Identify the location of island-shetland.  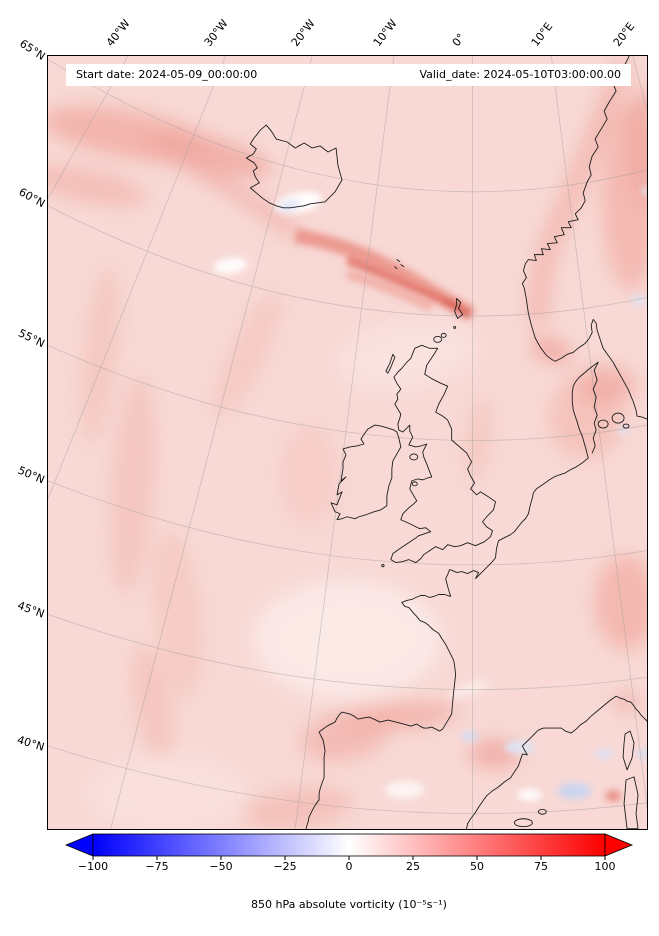
(459, 308).